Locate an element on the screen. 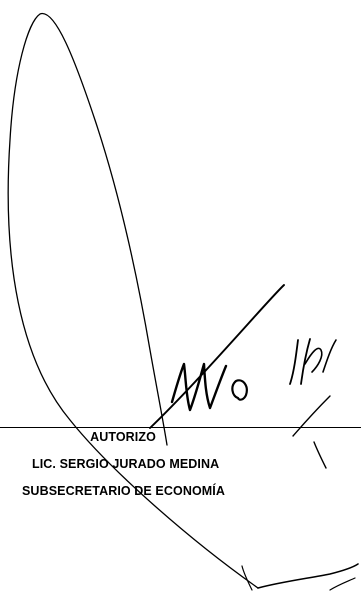 The width and height of the screenshot is (361, 592). authorization-caption: AUTORIZO is located at coordinates (123, 437).